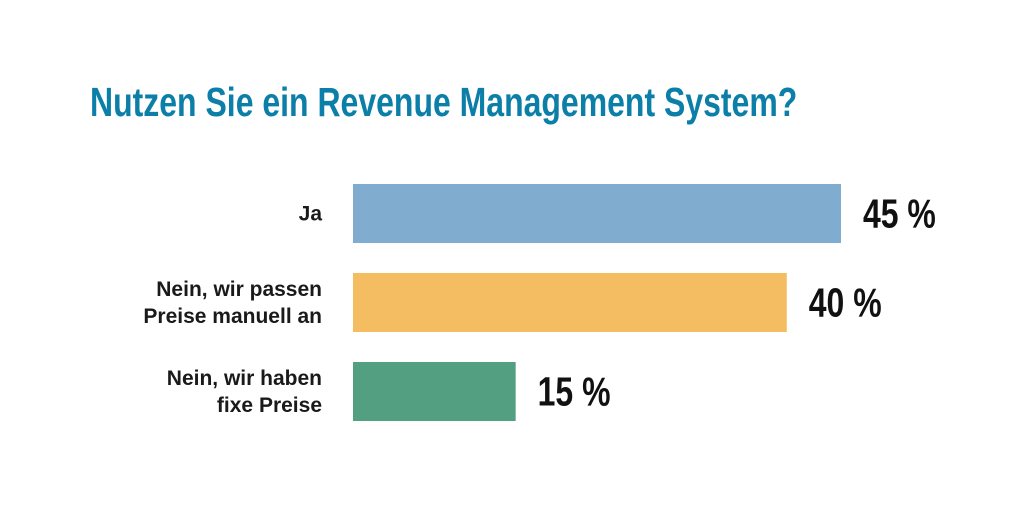 This screenshot has width=1033, height=512. What do you see at coordinates (232, 303) in the screenshot?
I see `category-label-1: Nein, wir passen Preise manuell an` at bounding box center [232, 303].